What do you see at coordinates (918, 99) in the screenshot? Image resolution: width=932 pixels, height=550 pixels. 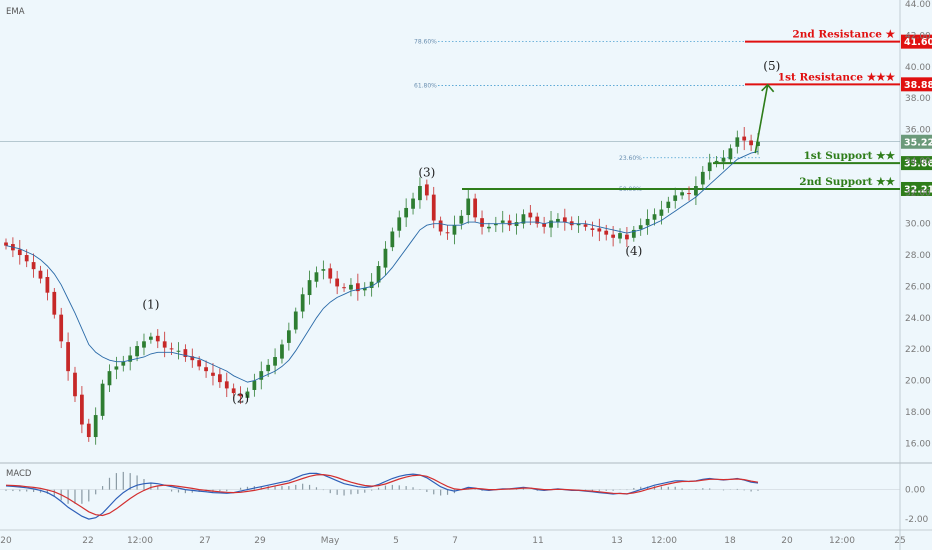 I see `price-tick-label: 38.00` at bounding box center [918, 99].